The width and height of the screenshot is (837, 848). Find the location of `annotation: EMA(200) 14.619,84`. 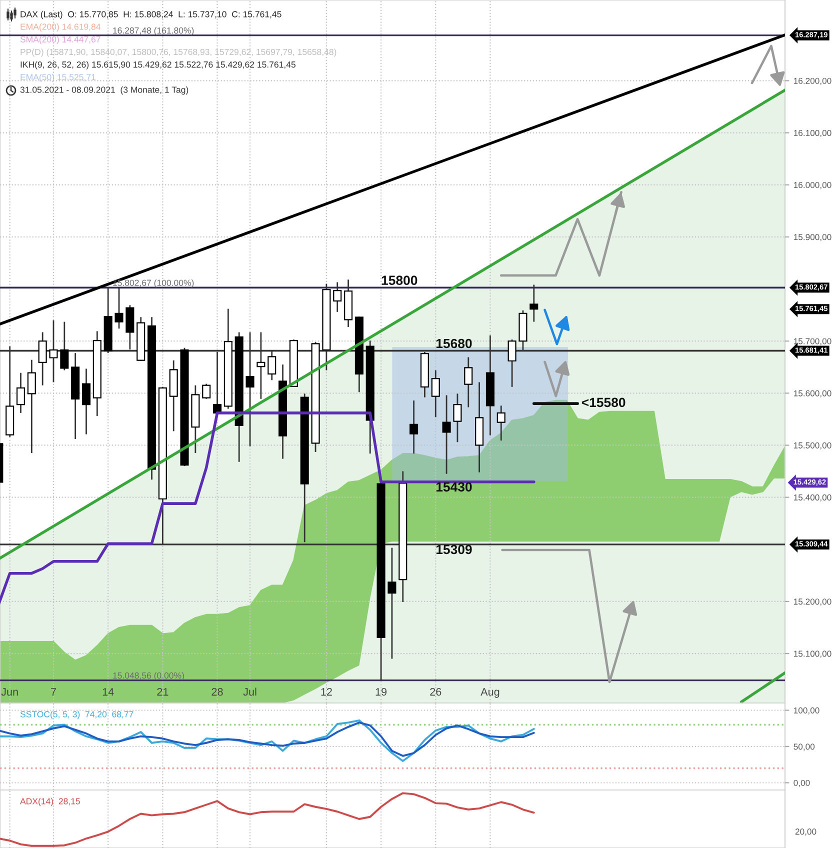

annotation: EMA(200) 14.619,84 is located at coordinates (60, 27).